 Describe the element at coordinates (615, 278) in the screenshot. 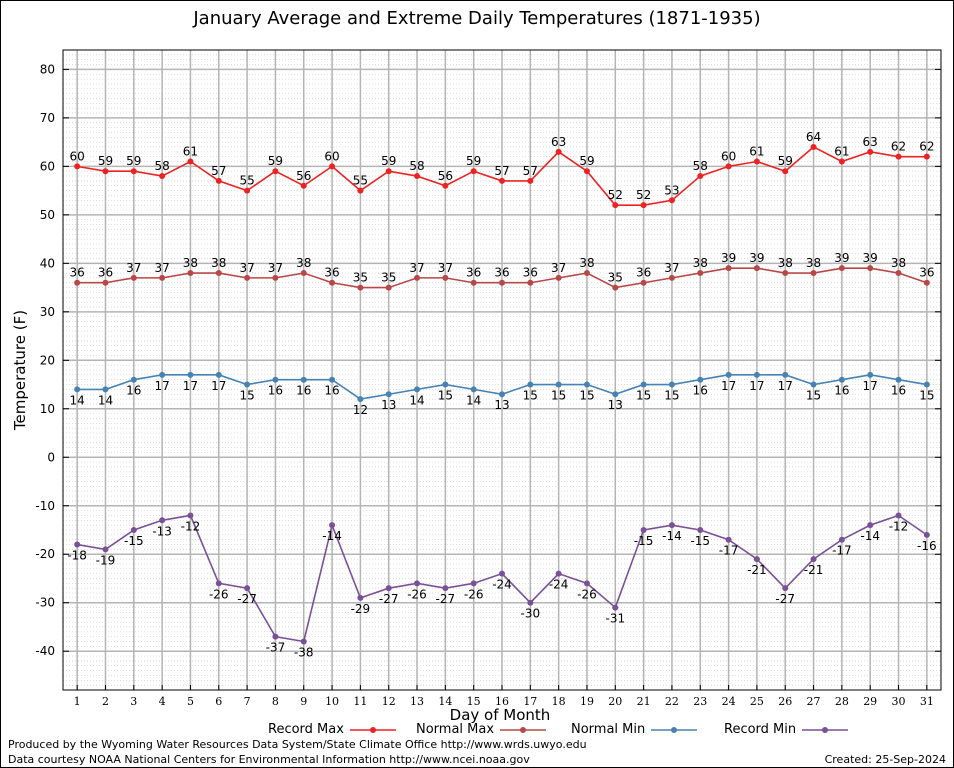

I see `data-label: 35` at that location.